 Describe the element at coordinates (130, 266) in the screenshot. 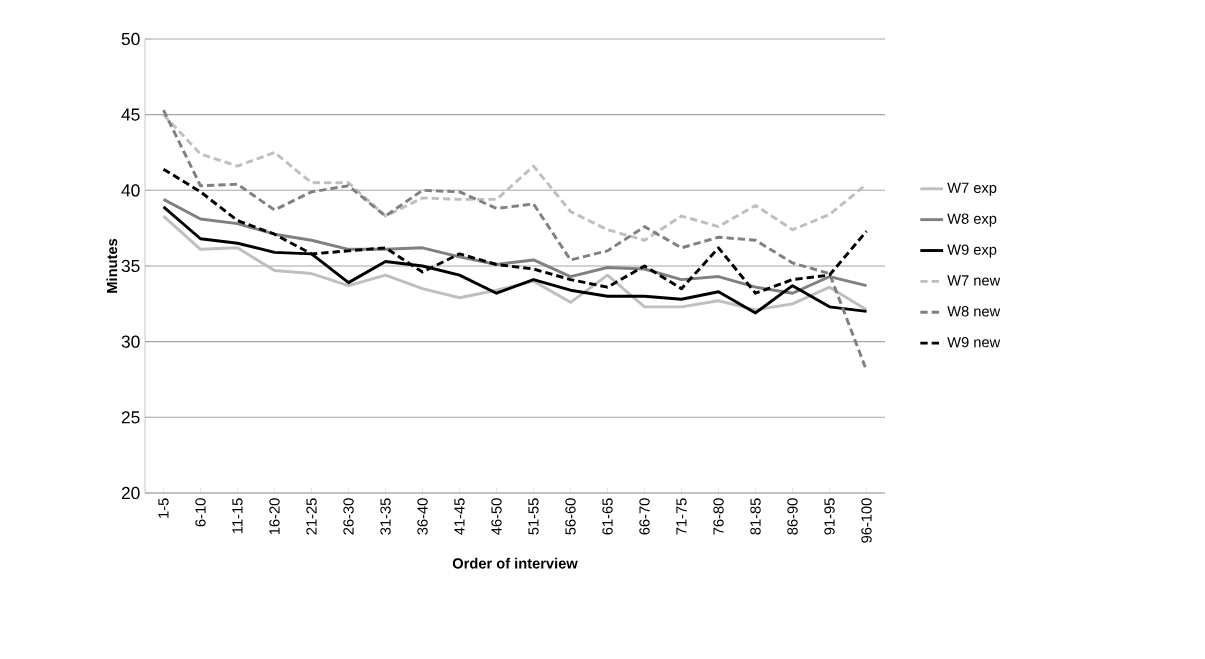

I see `y-tick-label: 35` at that location.